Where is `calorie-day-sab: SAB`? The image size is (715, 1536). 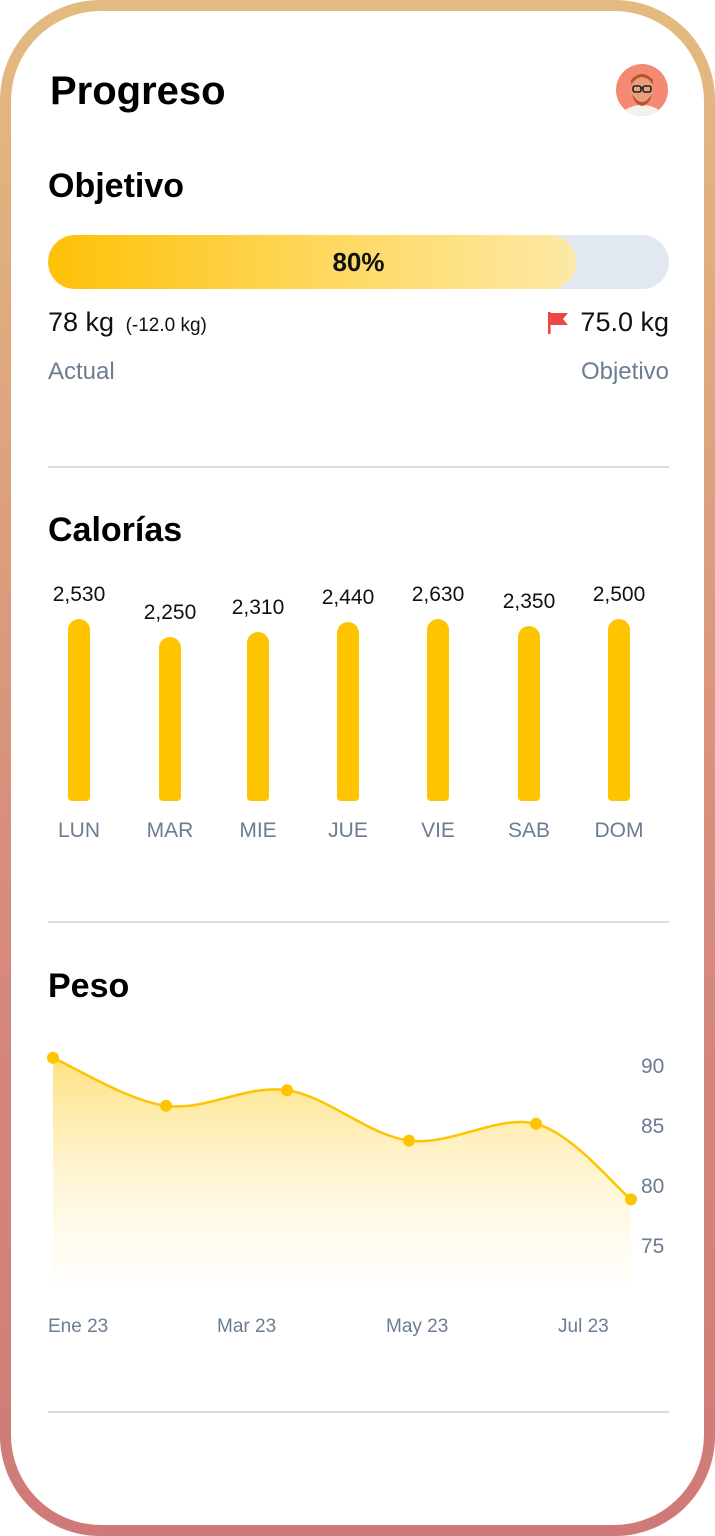
calorie-day-sab: SAB is located at coordinates (529, 830).